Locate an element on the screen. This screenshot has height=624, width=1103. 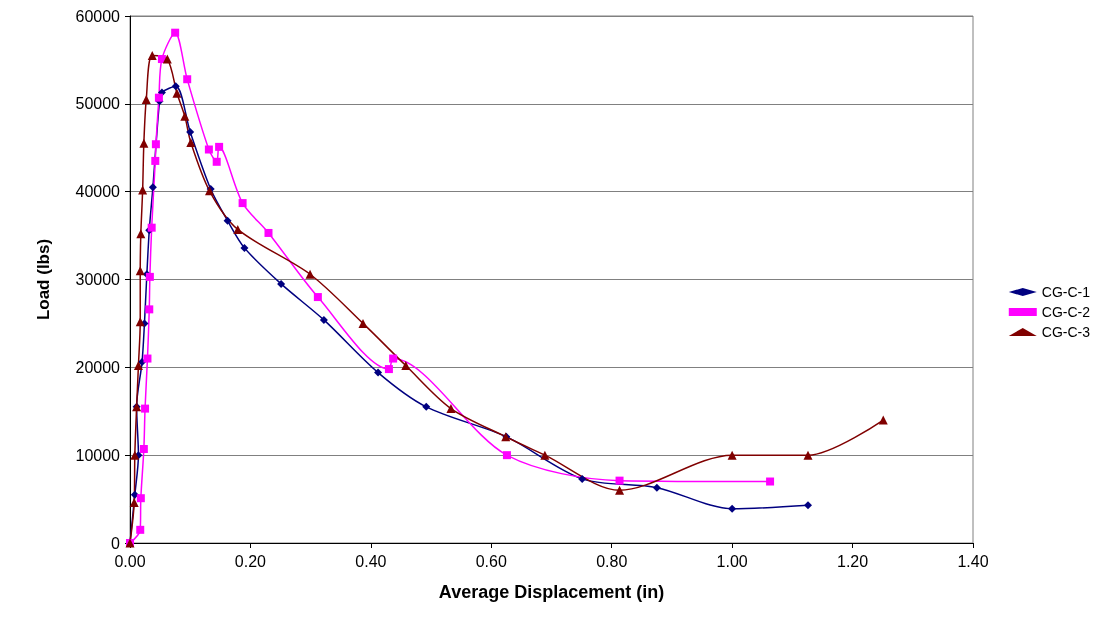
legend-label: CG-C-1 is located at coordinates (1066, 292).